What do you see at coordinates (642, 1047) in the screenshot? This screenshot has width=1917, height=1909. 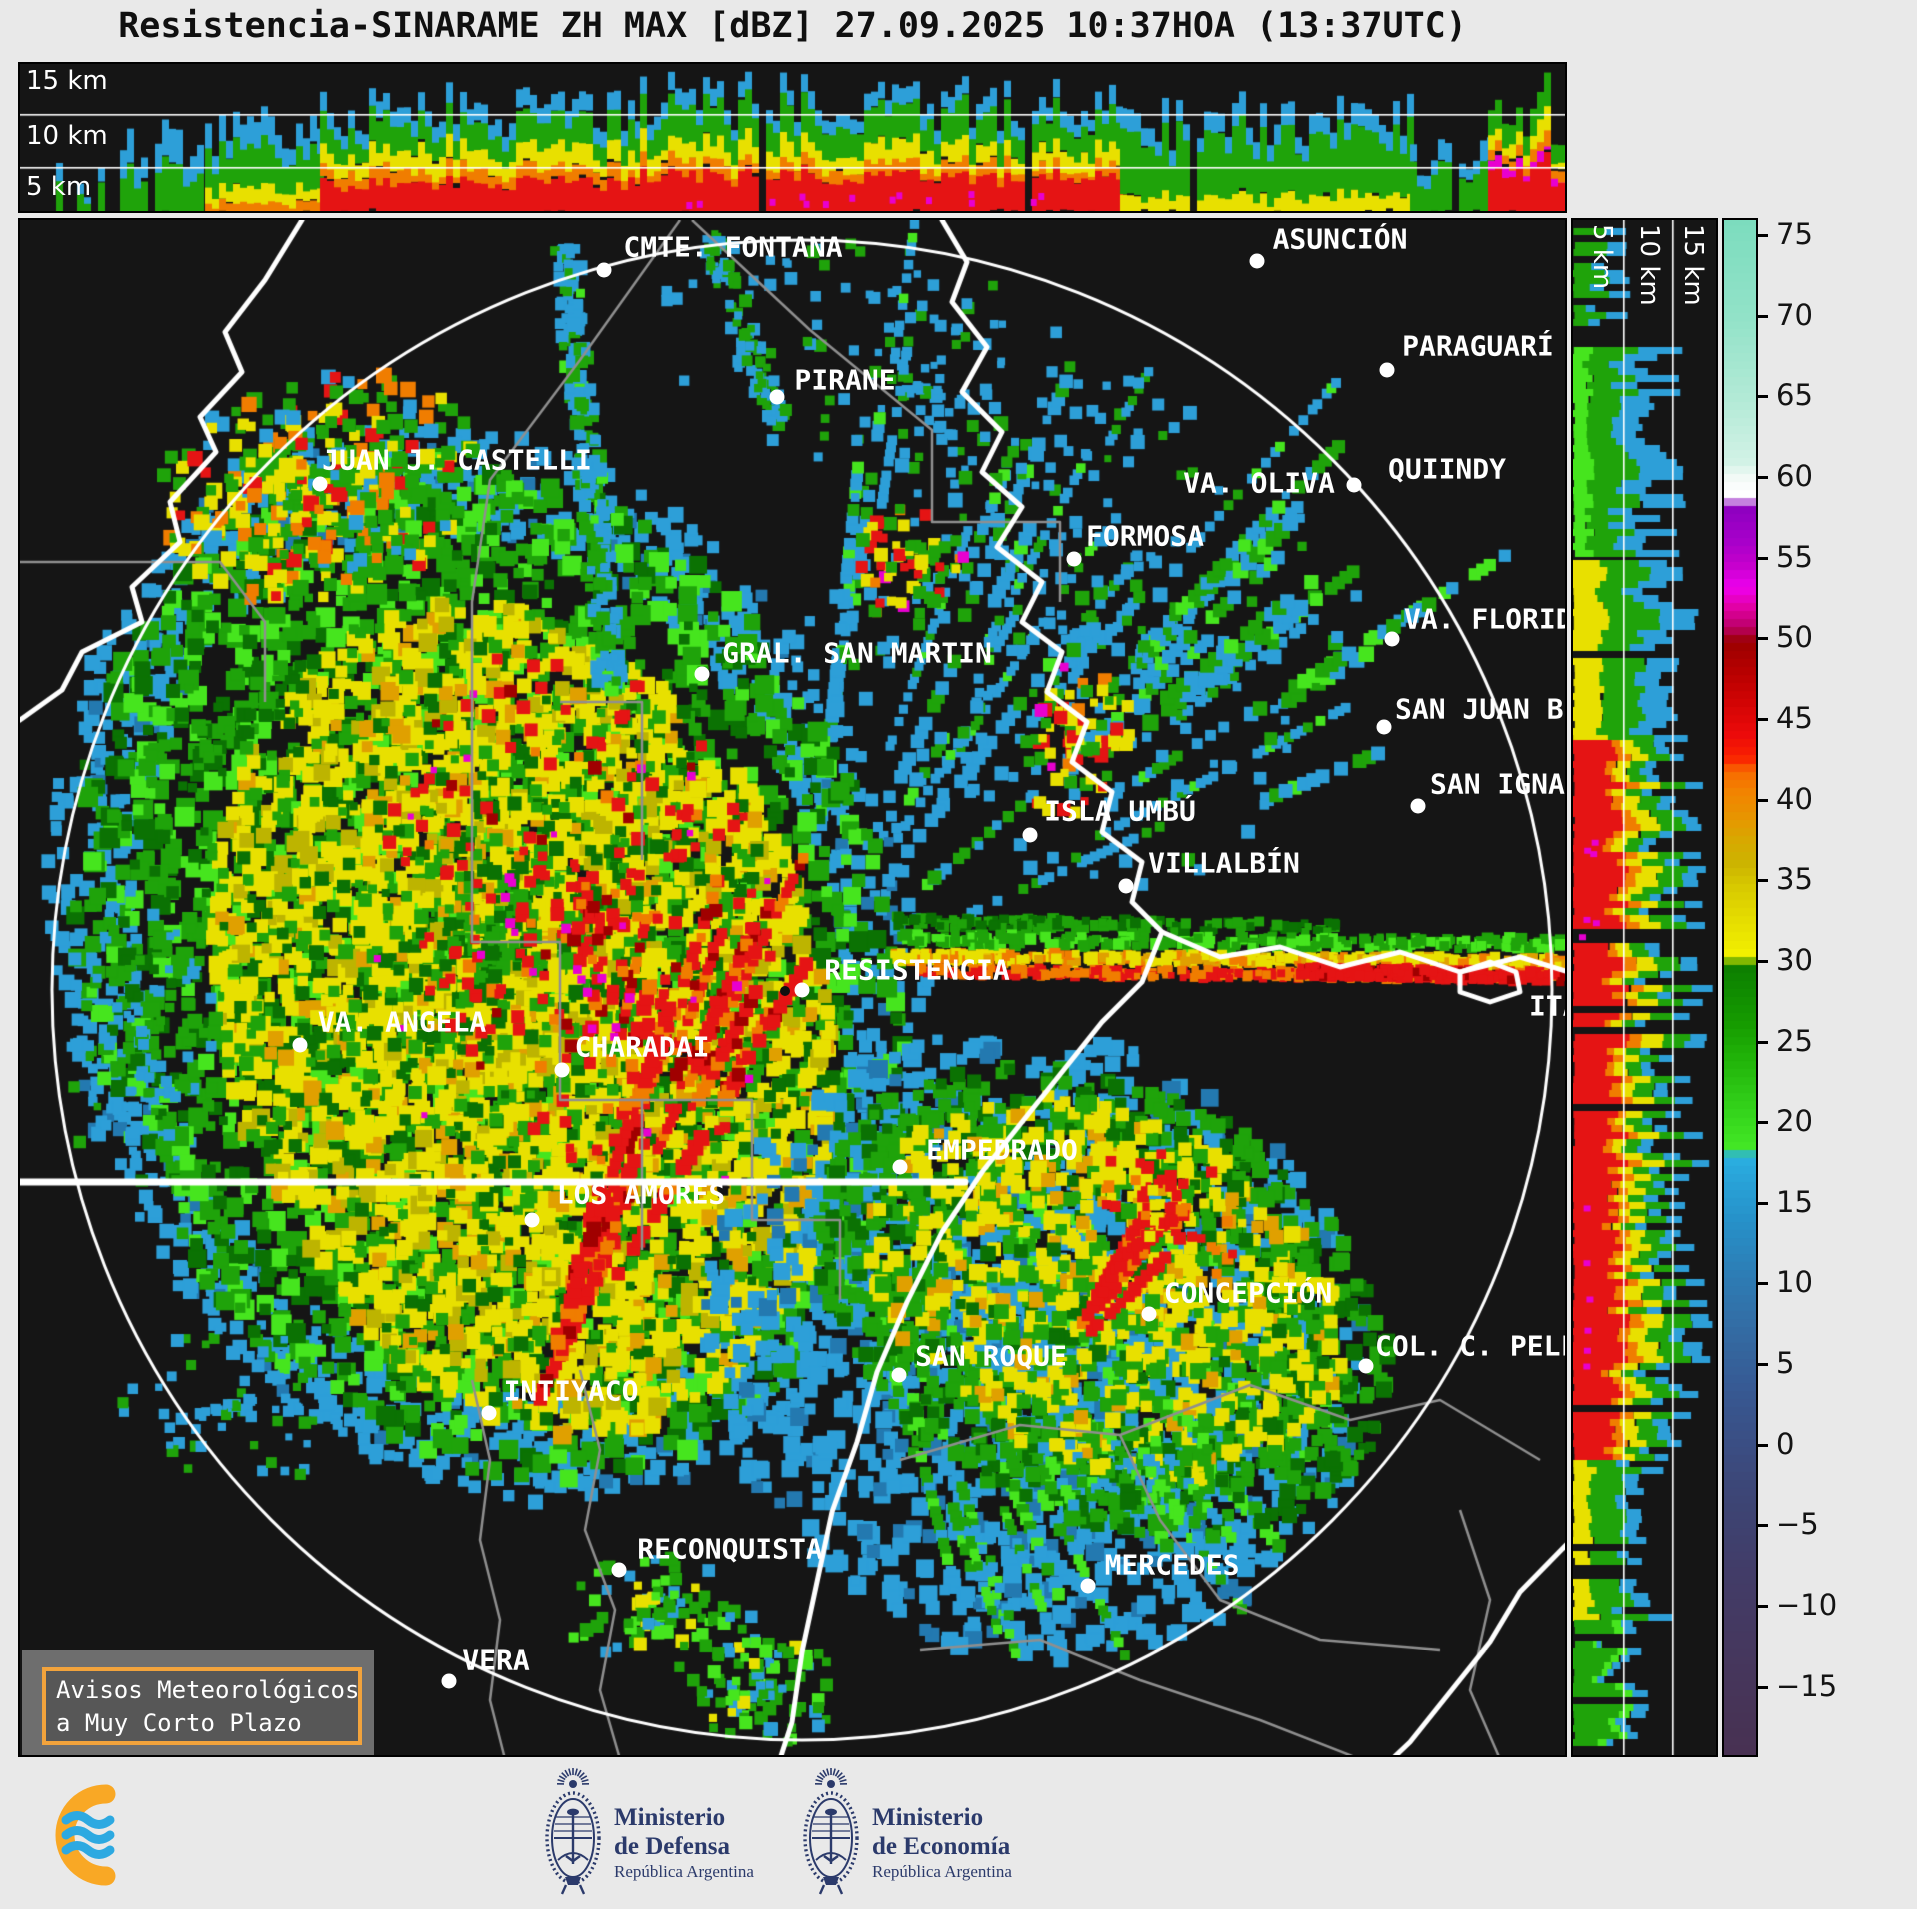 I see `city-label: CHARADAI` at bounding box center [642, 1047].